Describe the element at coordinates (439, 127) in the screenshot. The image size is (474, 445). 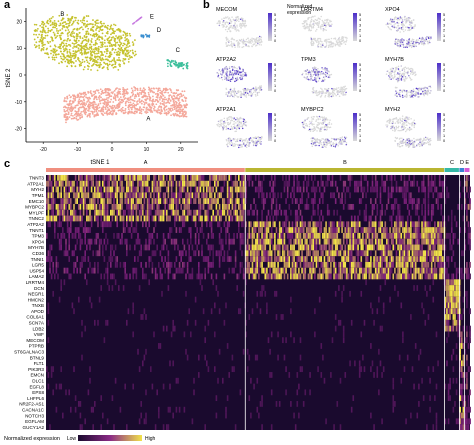
I see `feature-colorbar` at that location.